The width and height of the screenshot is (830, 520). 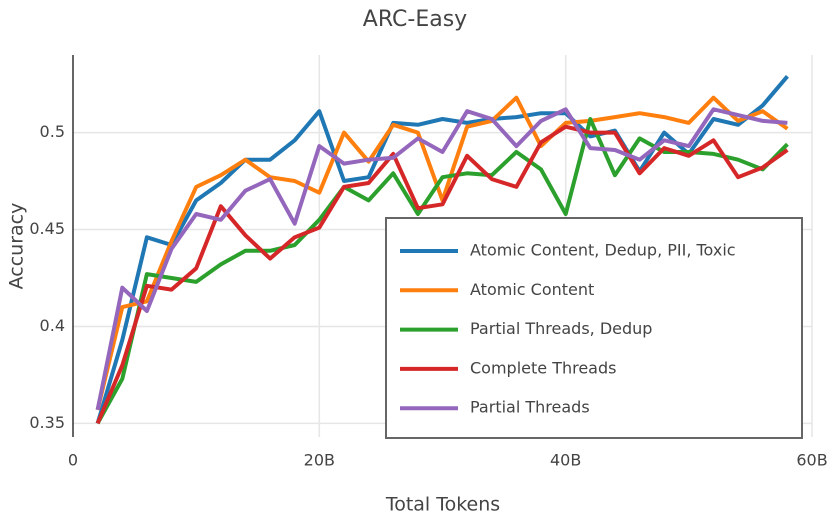 What do you see at coordinates (73, 460) in the screenshot?
I see `x-tick-label: 0` at bounding box center [73, 460].